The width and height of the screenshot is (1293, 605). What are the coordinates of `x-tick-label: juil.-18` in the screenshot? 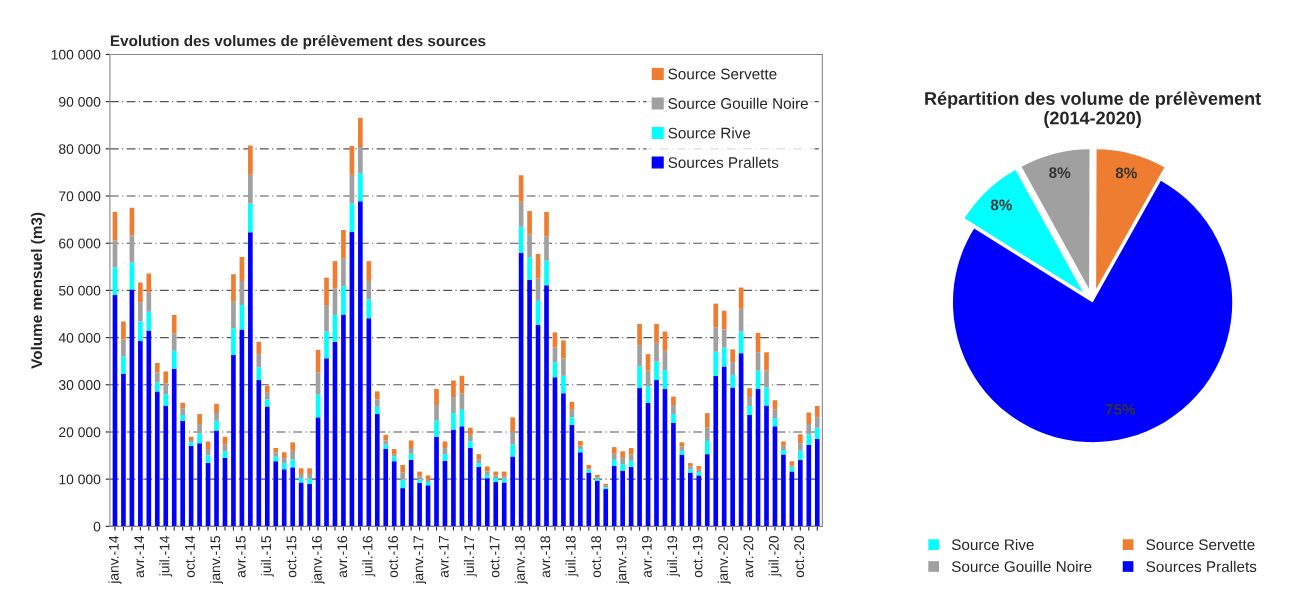 It's located at (572, 556).